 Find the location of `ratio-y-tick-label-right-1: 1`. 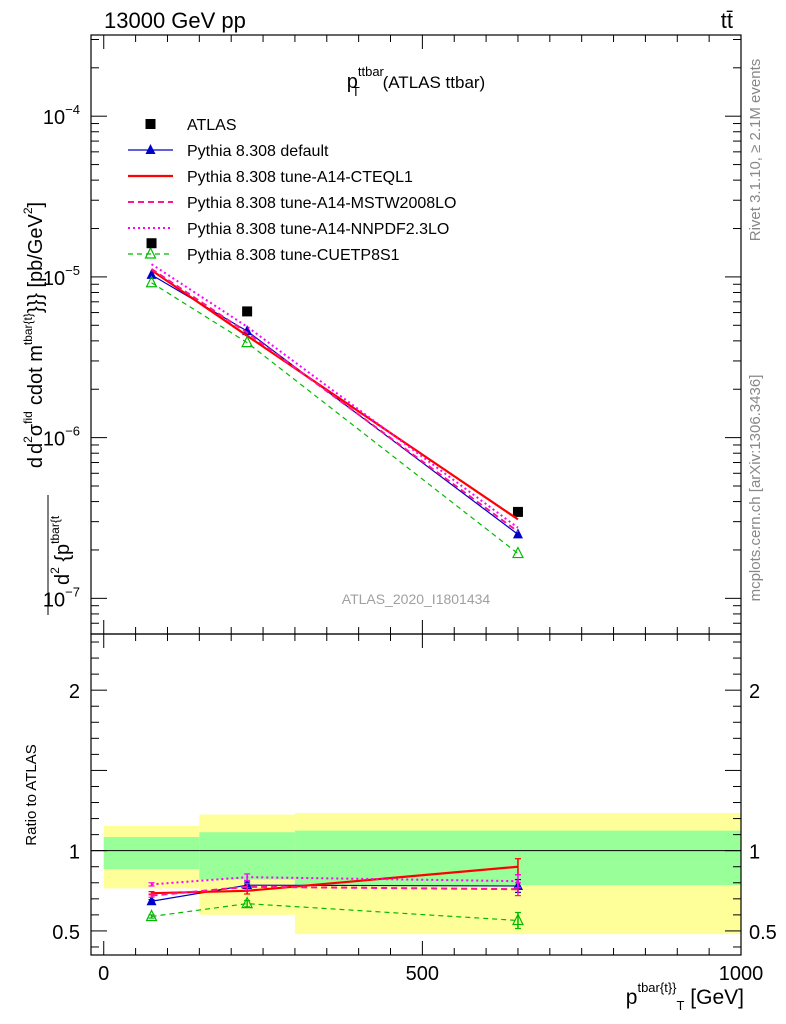

ratio-y-tick-label-right-1: 1 is located at coordinates (754, 853).